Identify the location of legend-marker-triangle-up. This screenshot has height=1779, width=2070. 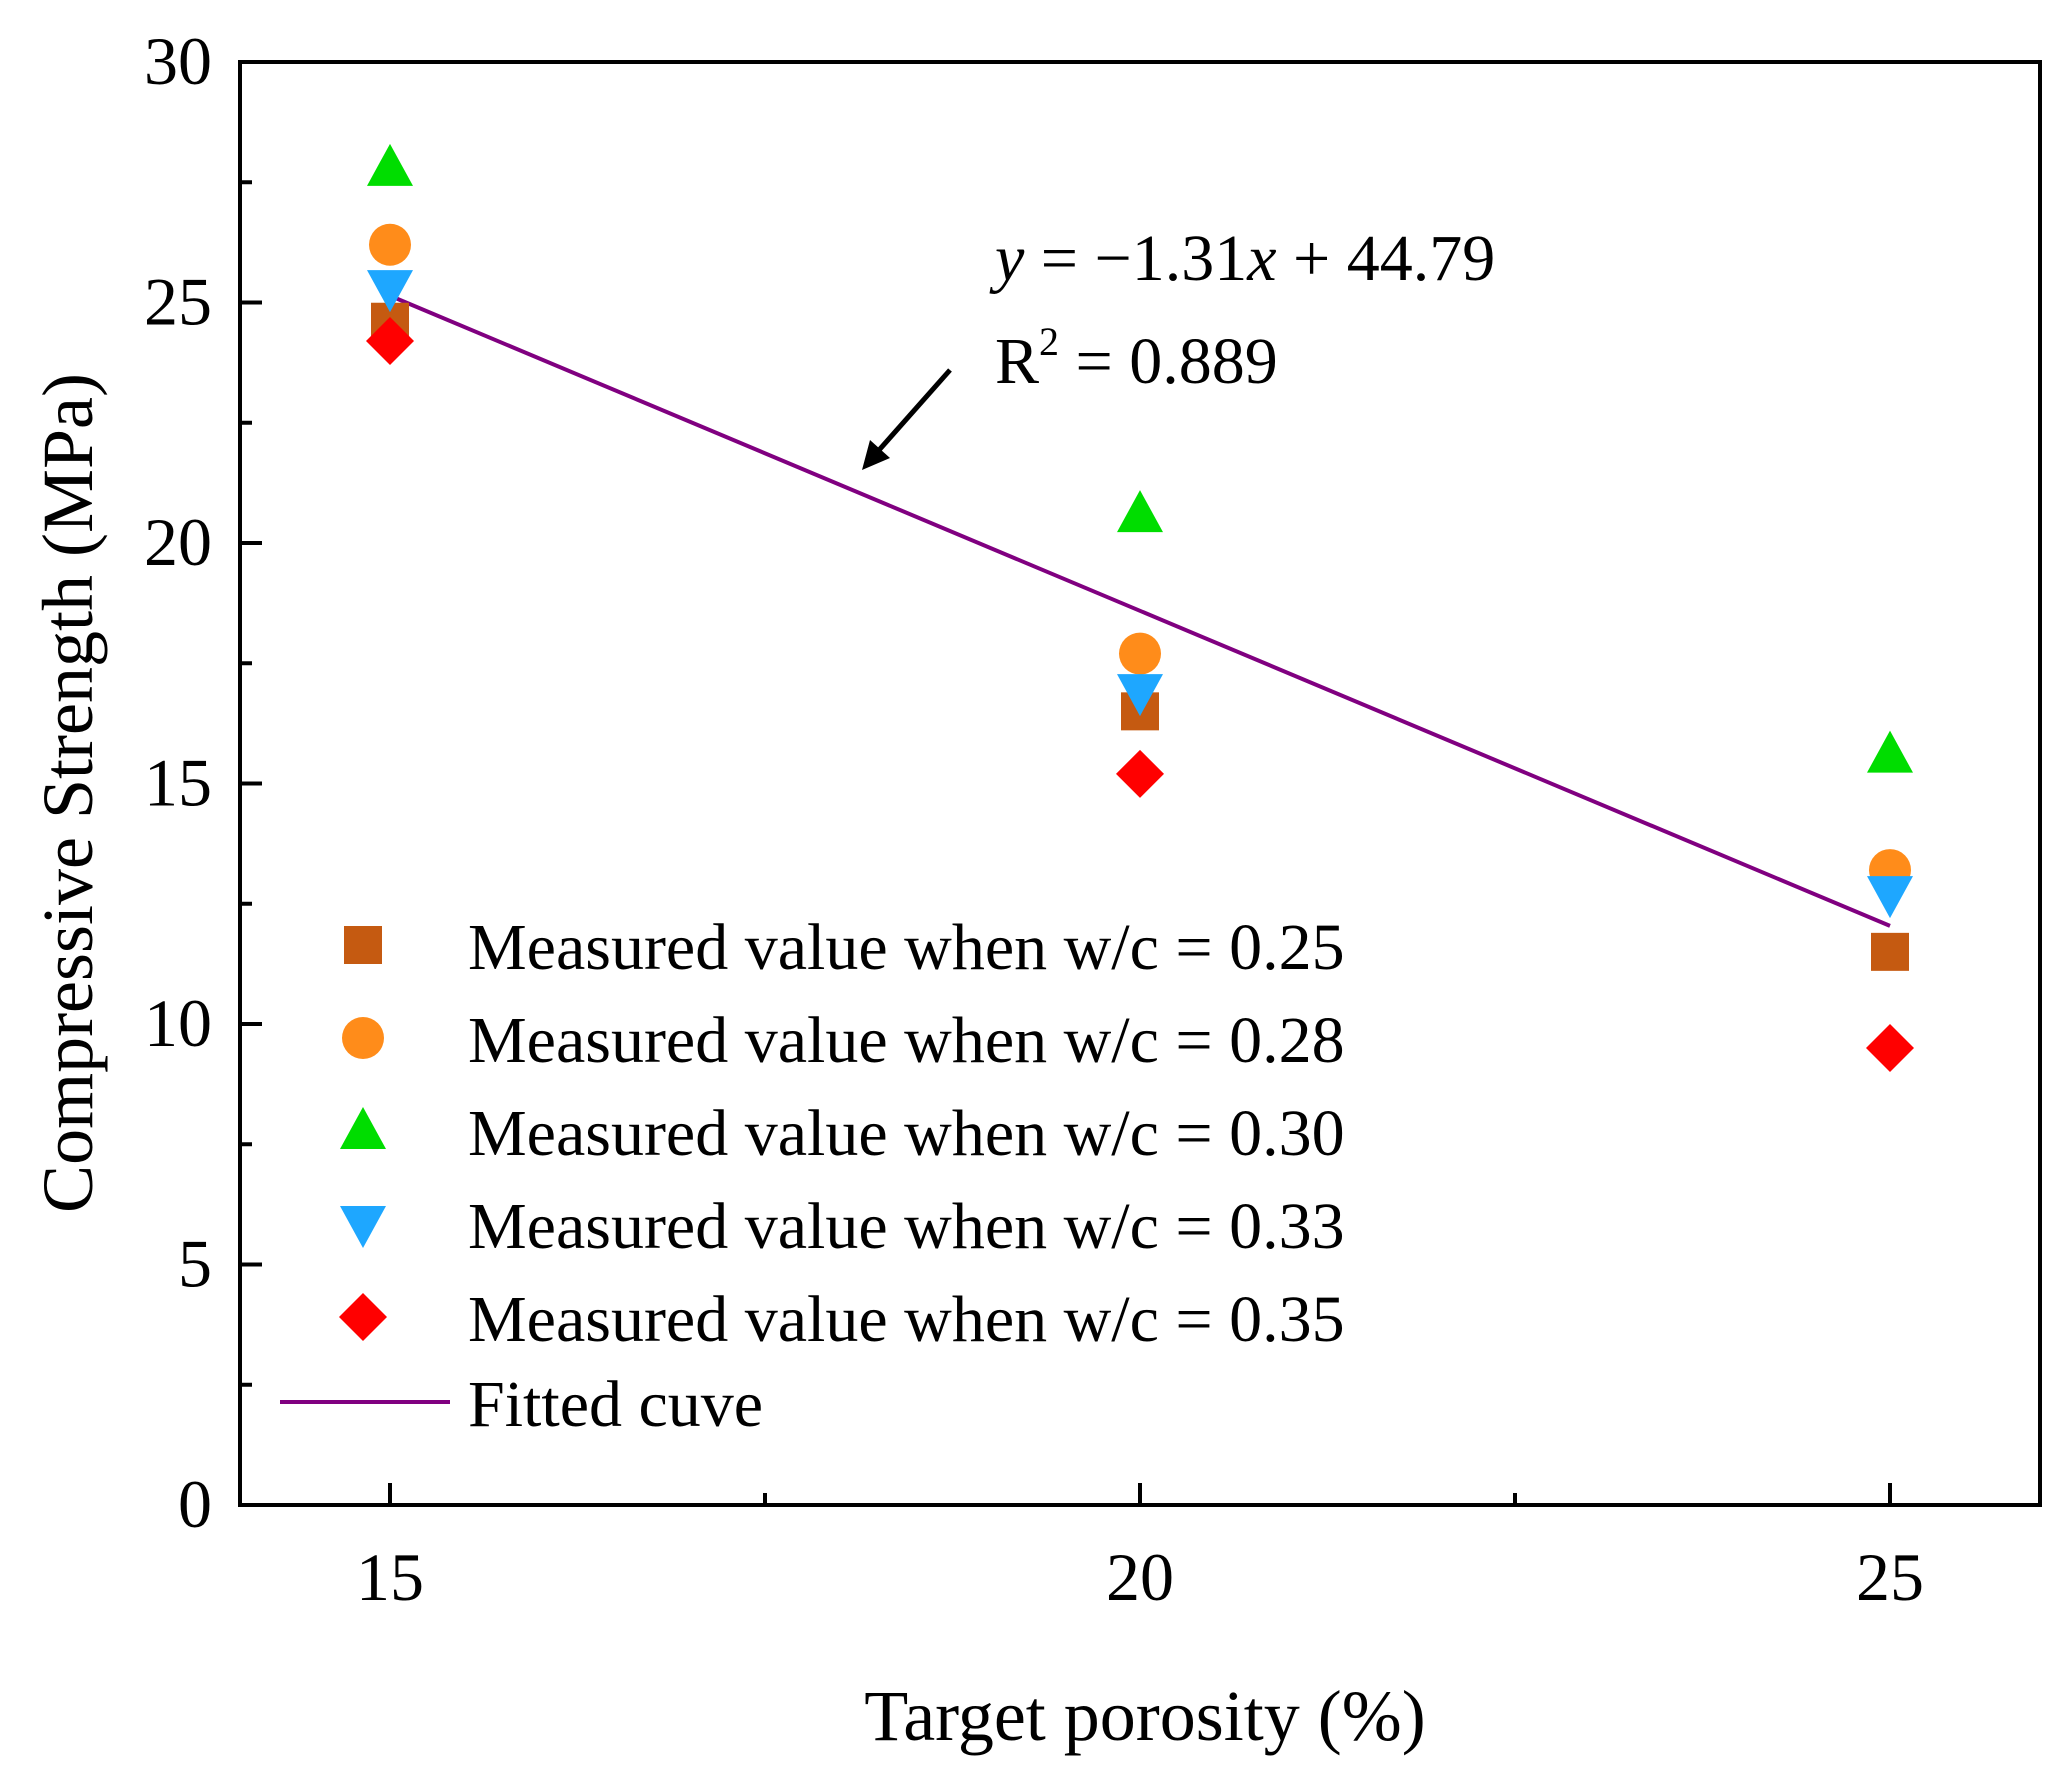
(363, 1128).